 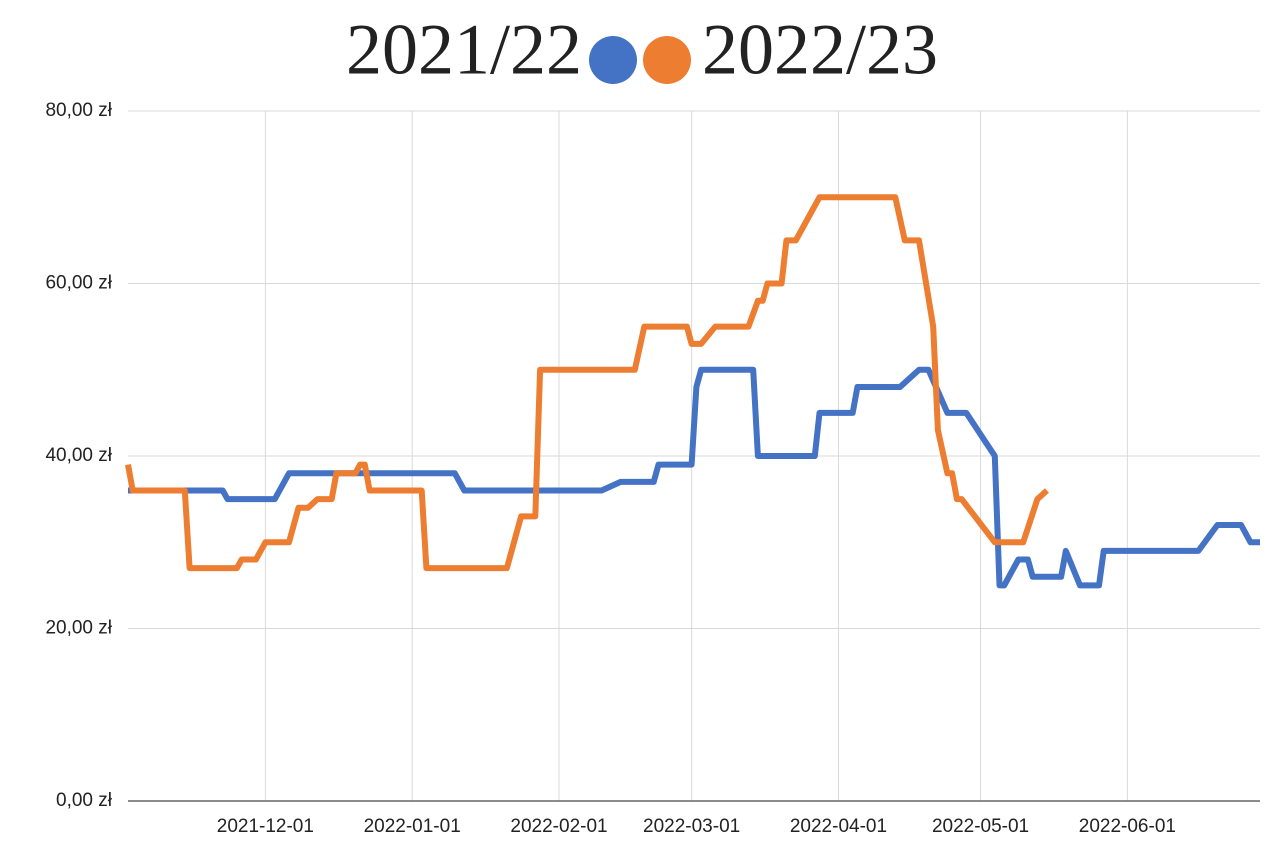 What do you see at coordinates (691, 826) in the screenshot?
I see `x-tick-label: 2022-03-01` at bounding box center [691, 826].